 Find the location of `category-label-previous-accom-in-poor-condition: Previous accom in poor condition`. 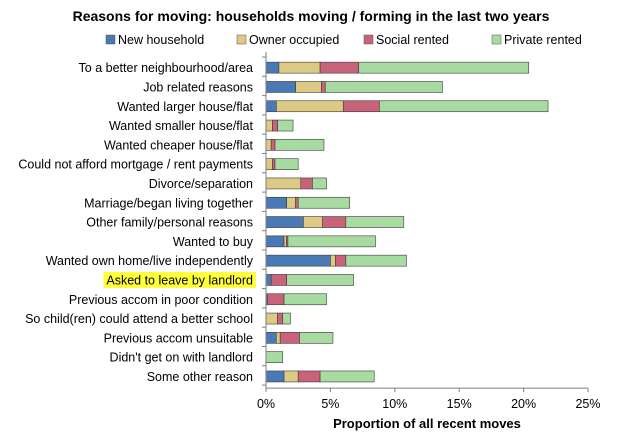

category-label-previous-accom-in-poor-condition: Previous accom in poor condition is located at coordinates (161, 300).